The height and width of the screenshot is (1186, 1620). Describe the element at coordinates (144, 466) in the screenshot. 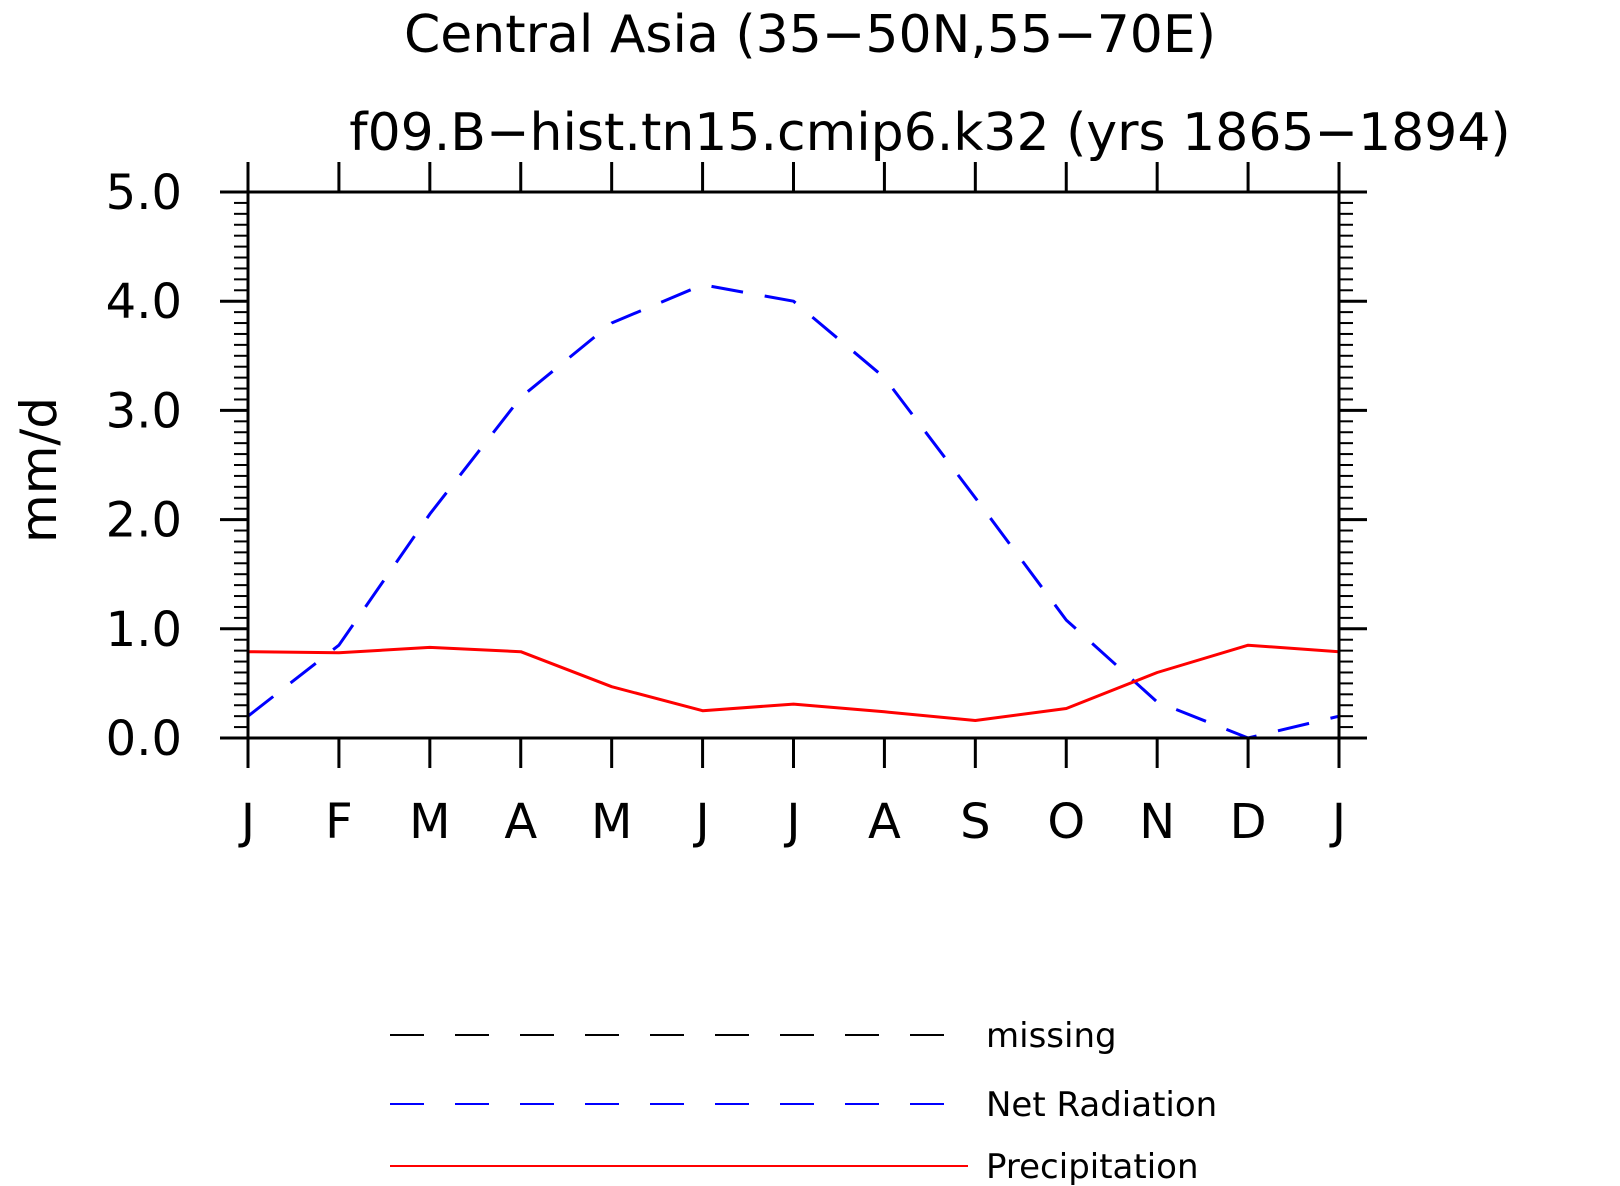

I see `y-tick-labels: 0.0 1.0 2.0 3.0 4.0 5.0` at that location.